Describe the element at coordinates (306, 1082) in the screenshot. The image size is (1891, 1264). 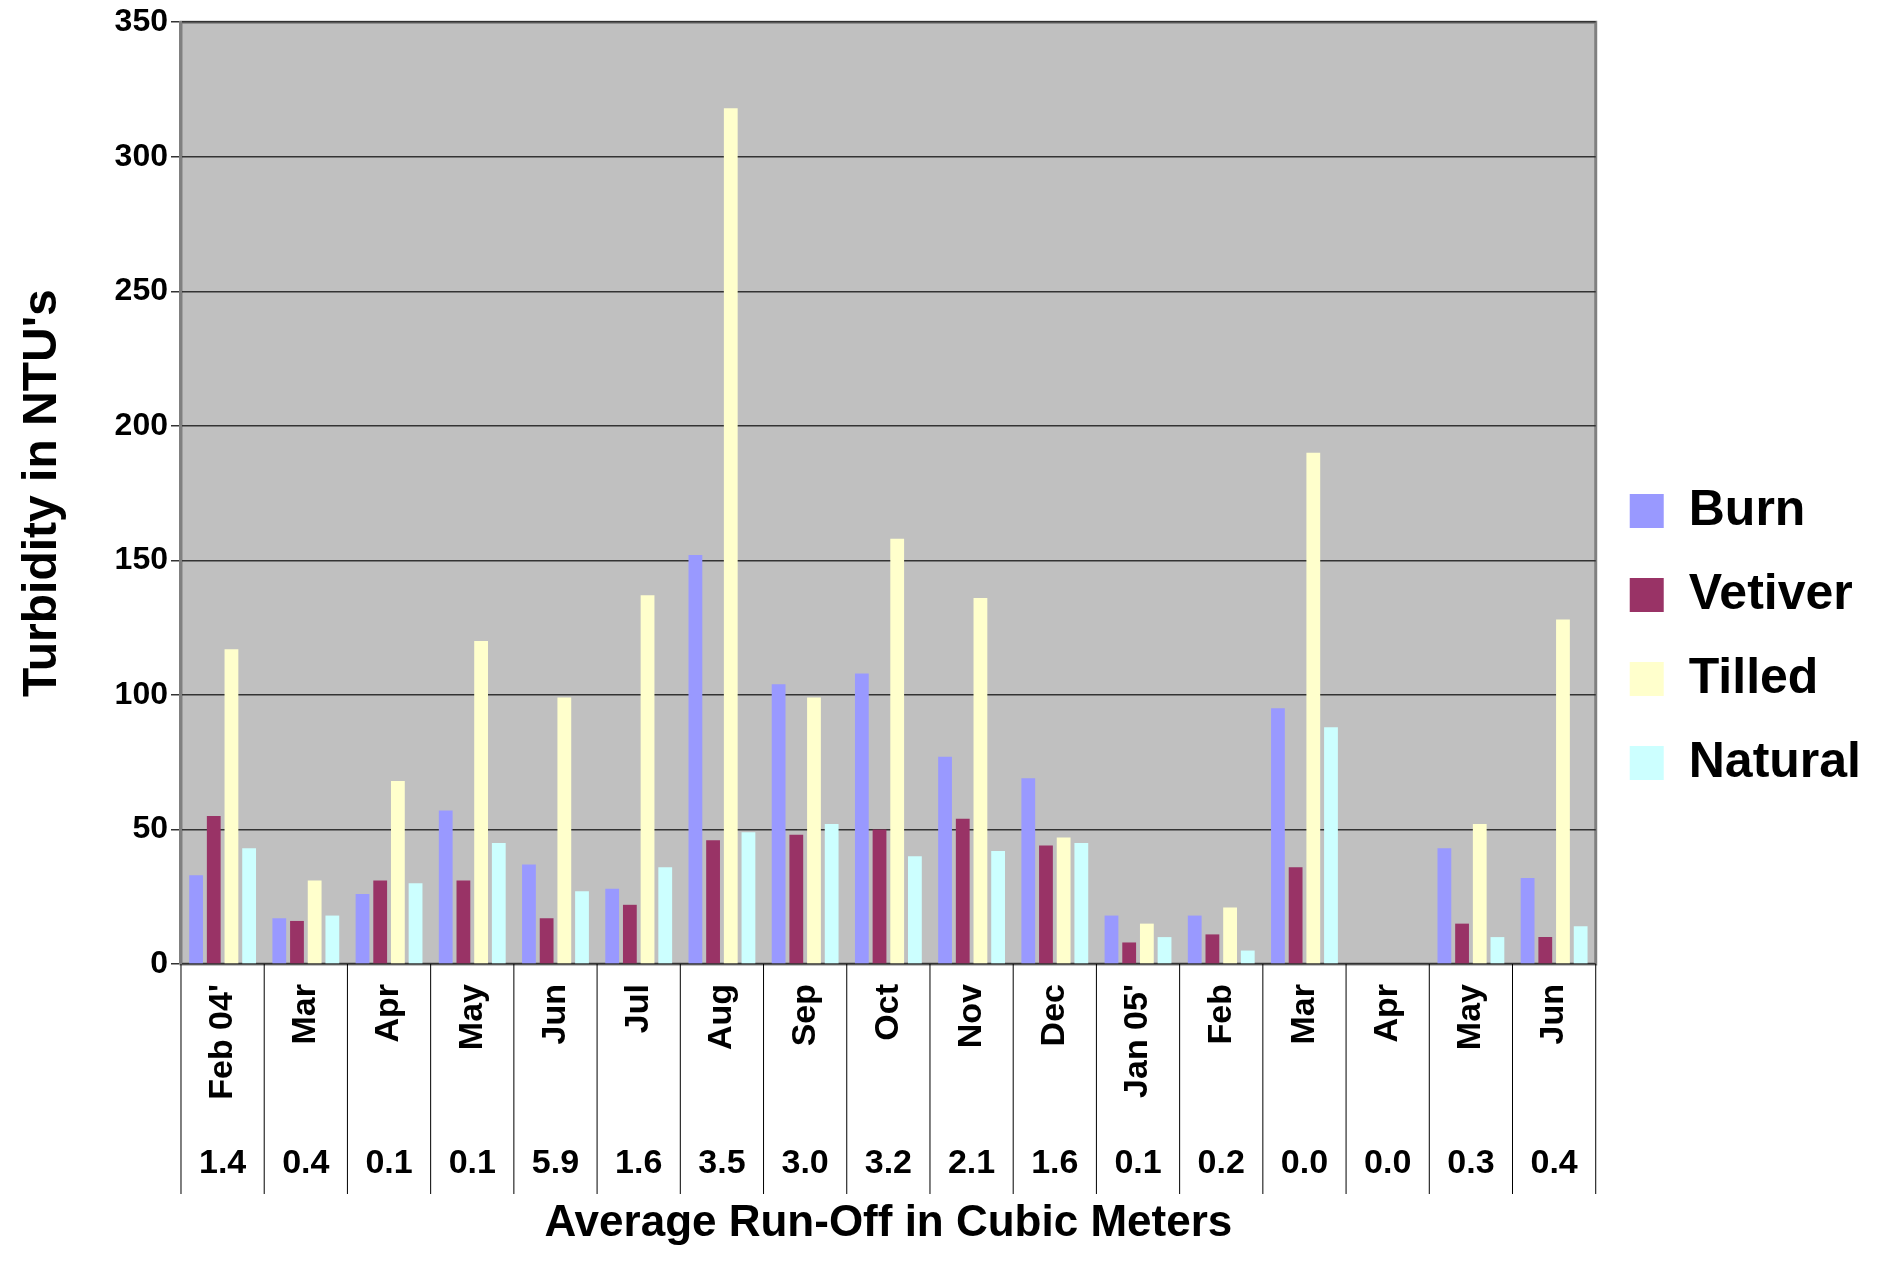
I see `category-label: Mar 0.4` at that location.